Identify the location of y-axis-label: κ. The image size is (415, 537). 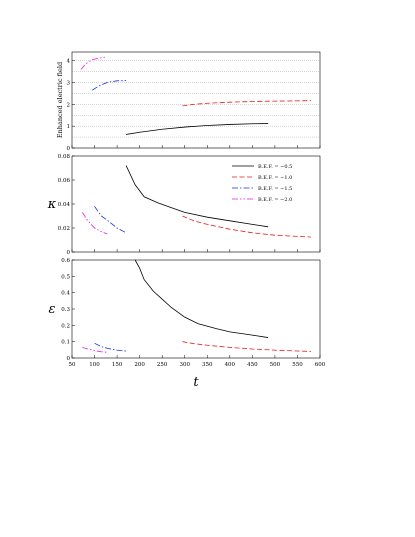
(52, 204).